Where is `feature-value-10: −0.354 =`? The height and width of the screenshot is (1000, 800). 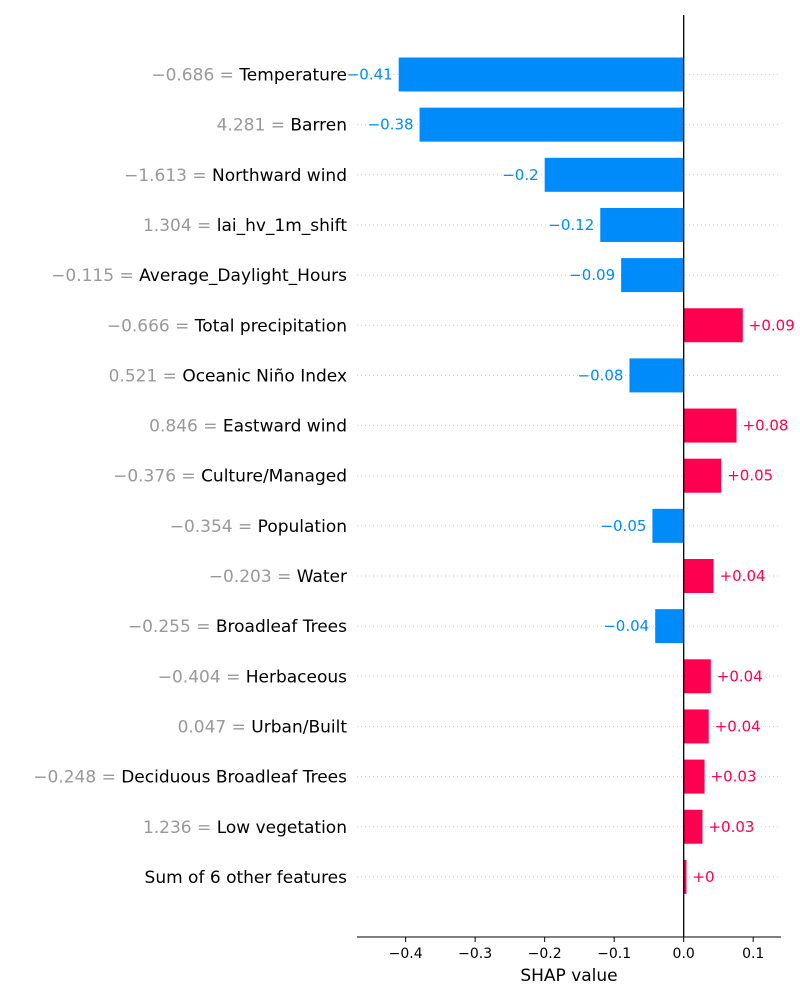 feature-value-10: −0.354 = is located at coordinates (214, 527).